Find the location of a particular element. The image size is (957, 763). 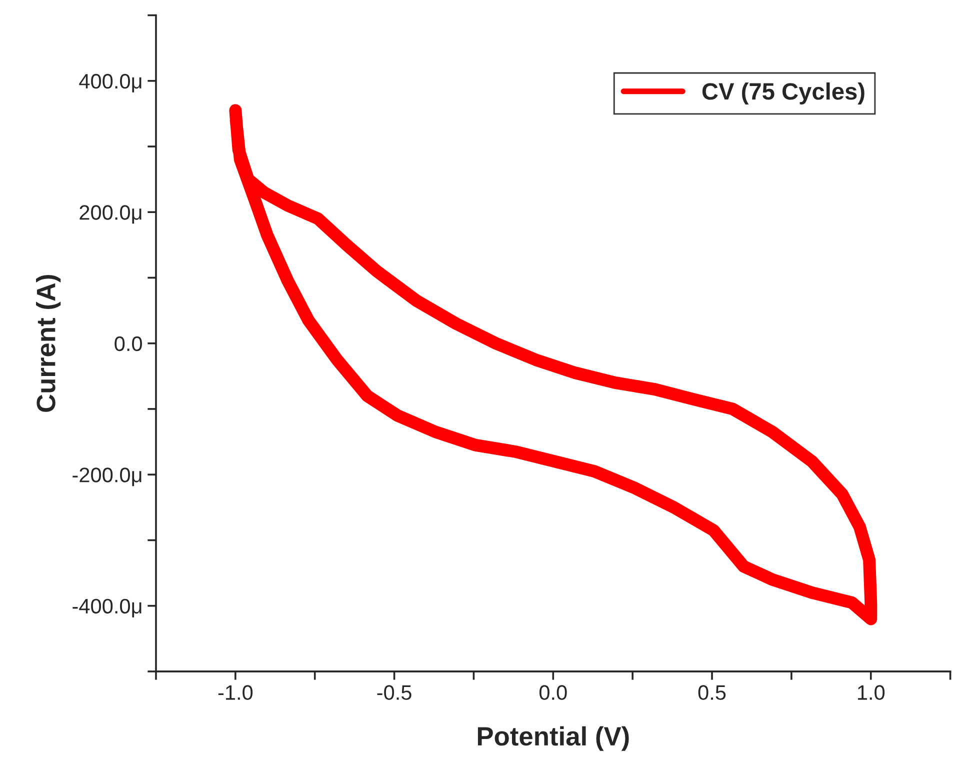

y-tick-label: -200.0μ is located at coordinates (107, 477).